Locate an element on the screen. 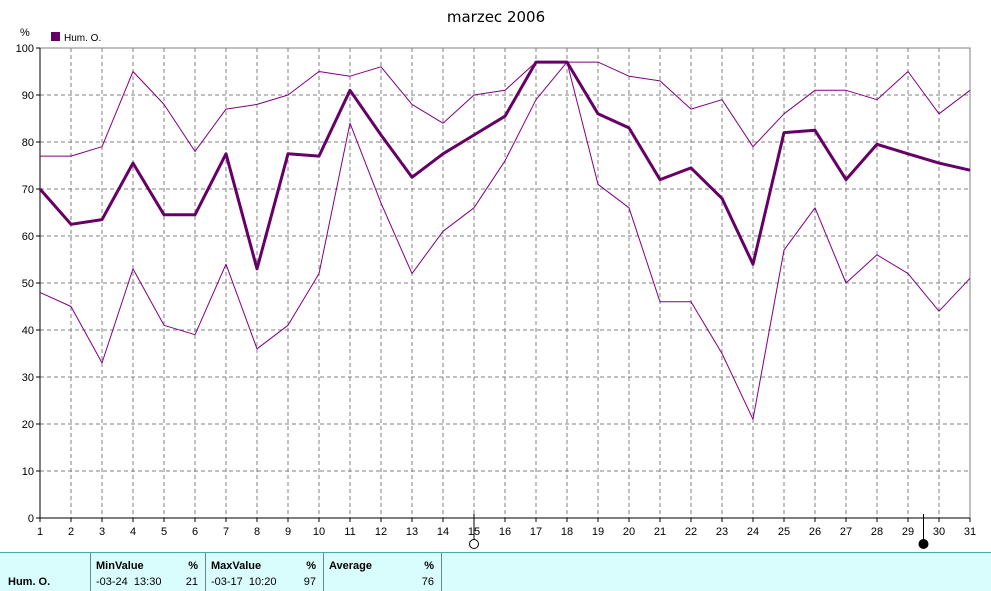 The image size is (991, 591). min-time: -03-24 13:30 is located at coordinates (129, 582).